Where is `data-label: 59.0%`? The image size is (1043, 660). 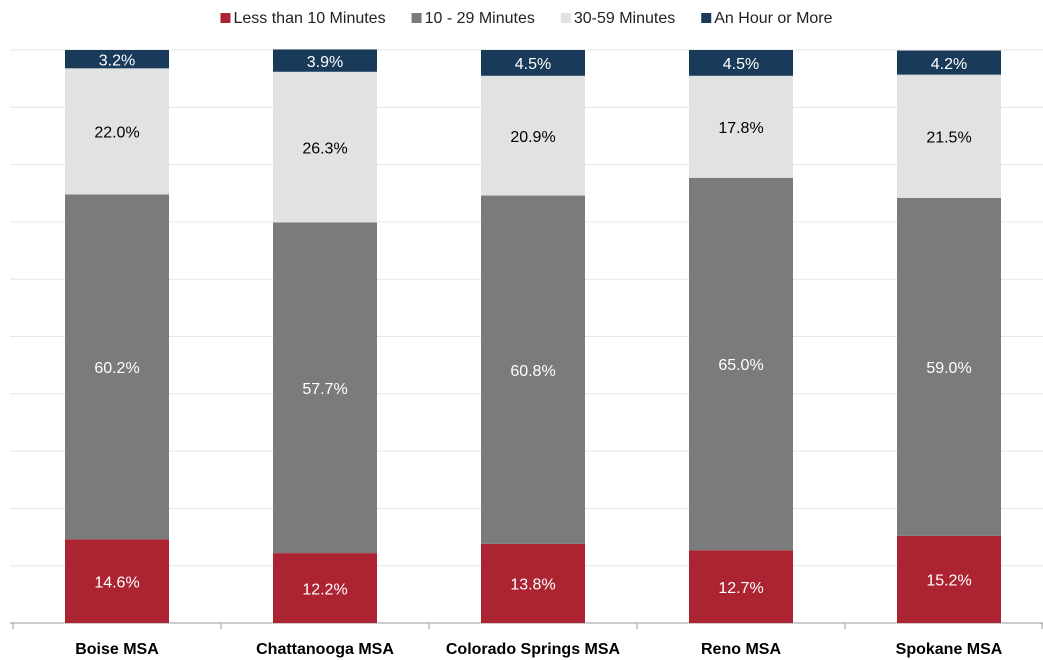 data-label: 59.0% is located at coordinates (948, 368).